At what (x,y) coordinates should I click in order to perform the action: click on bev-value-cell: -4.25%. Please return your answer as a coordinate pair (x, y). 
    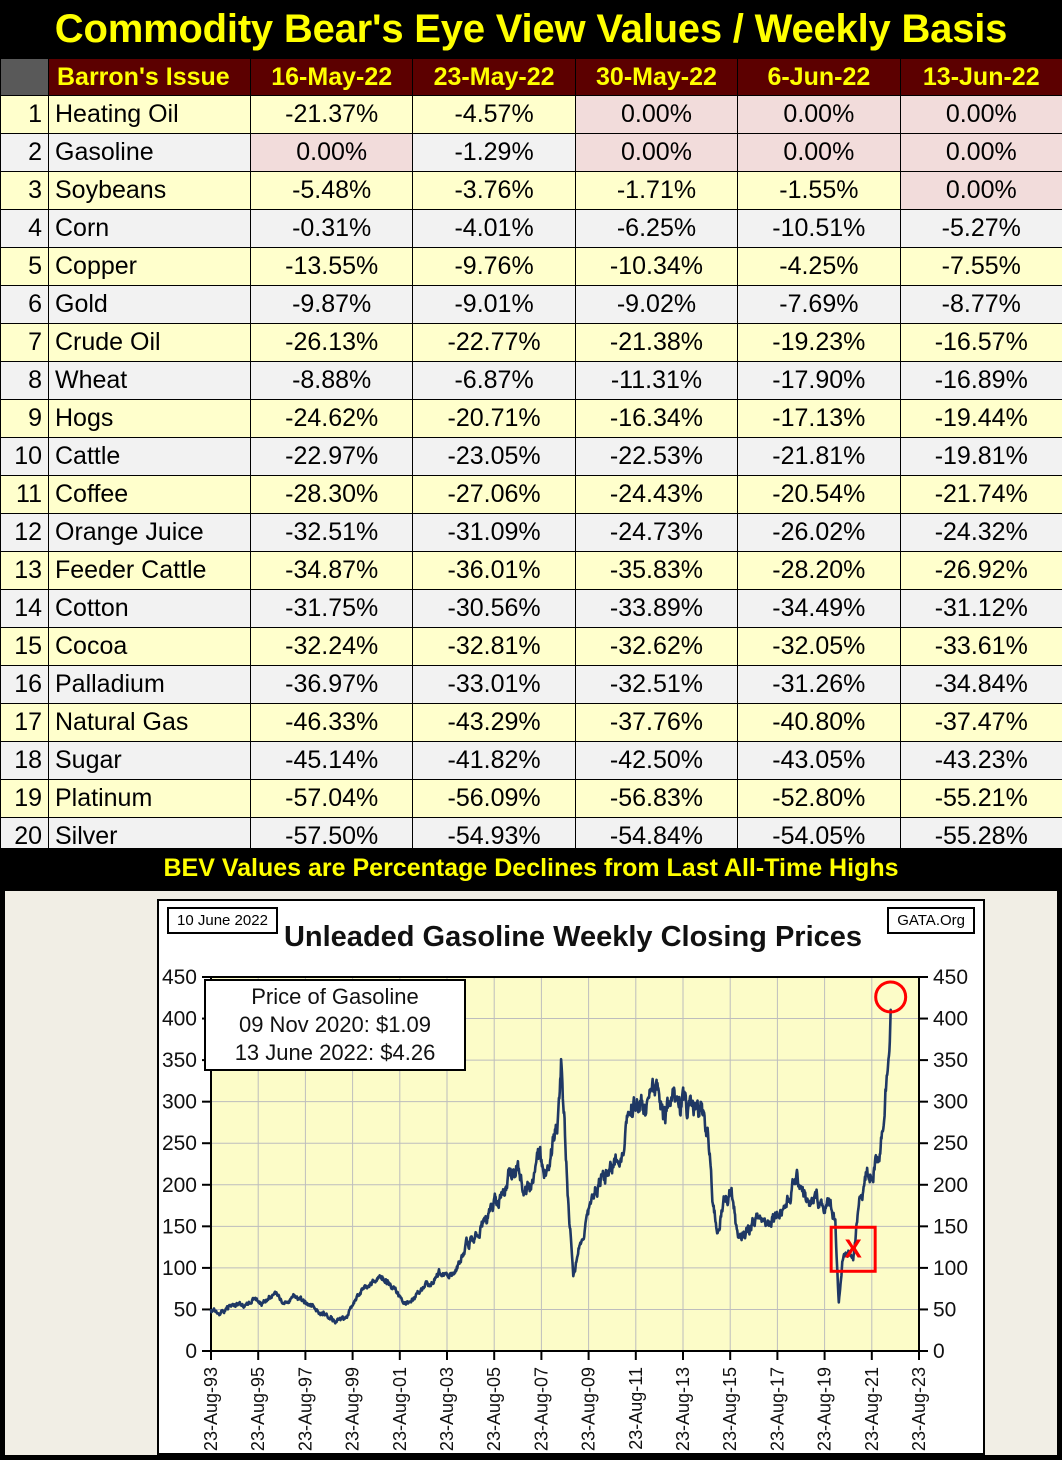
    Looking at the image, I should click on (819, 266).